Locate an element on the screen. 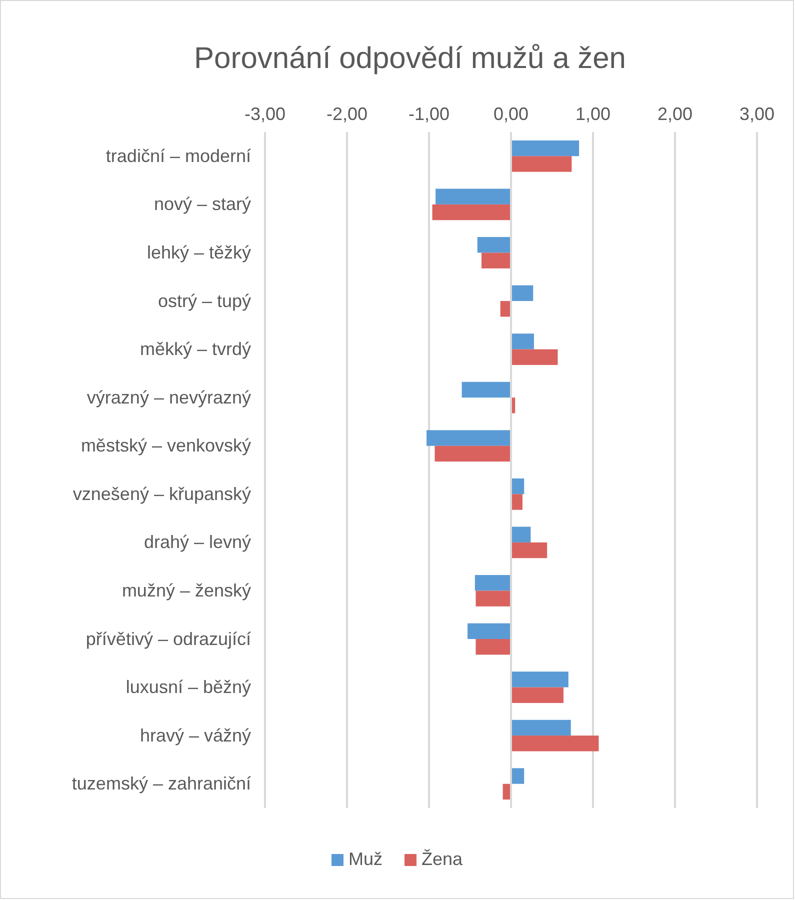 This screenshot has width=795, height=900. x-tick-label: 1,00 is located at coordinates (593, 114).